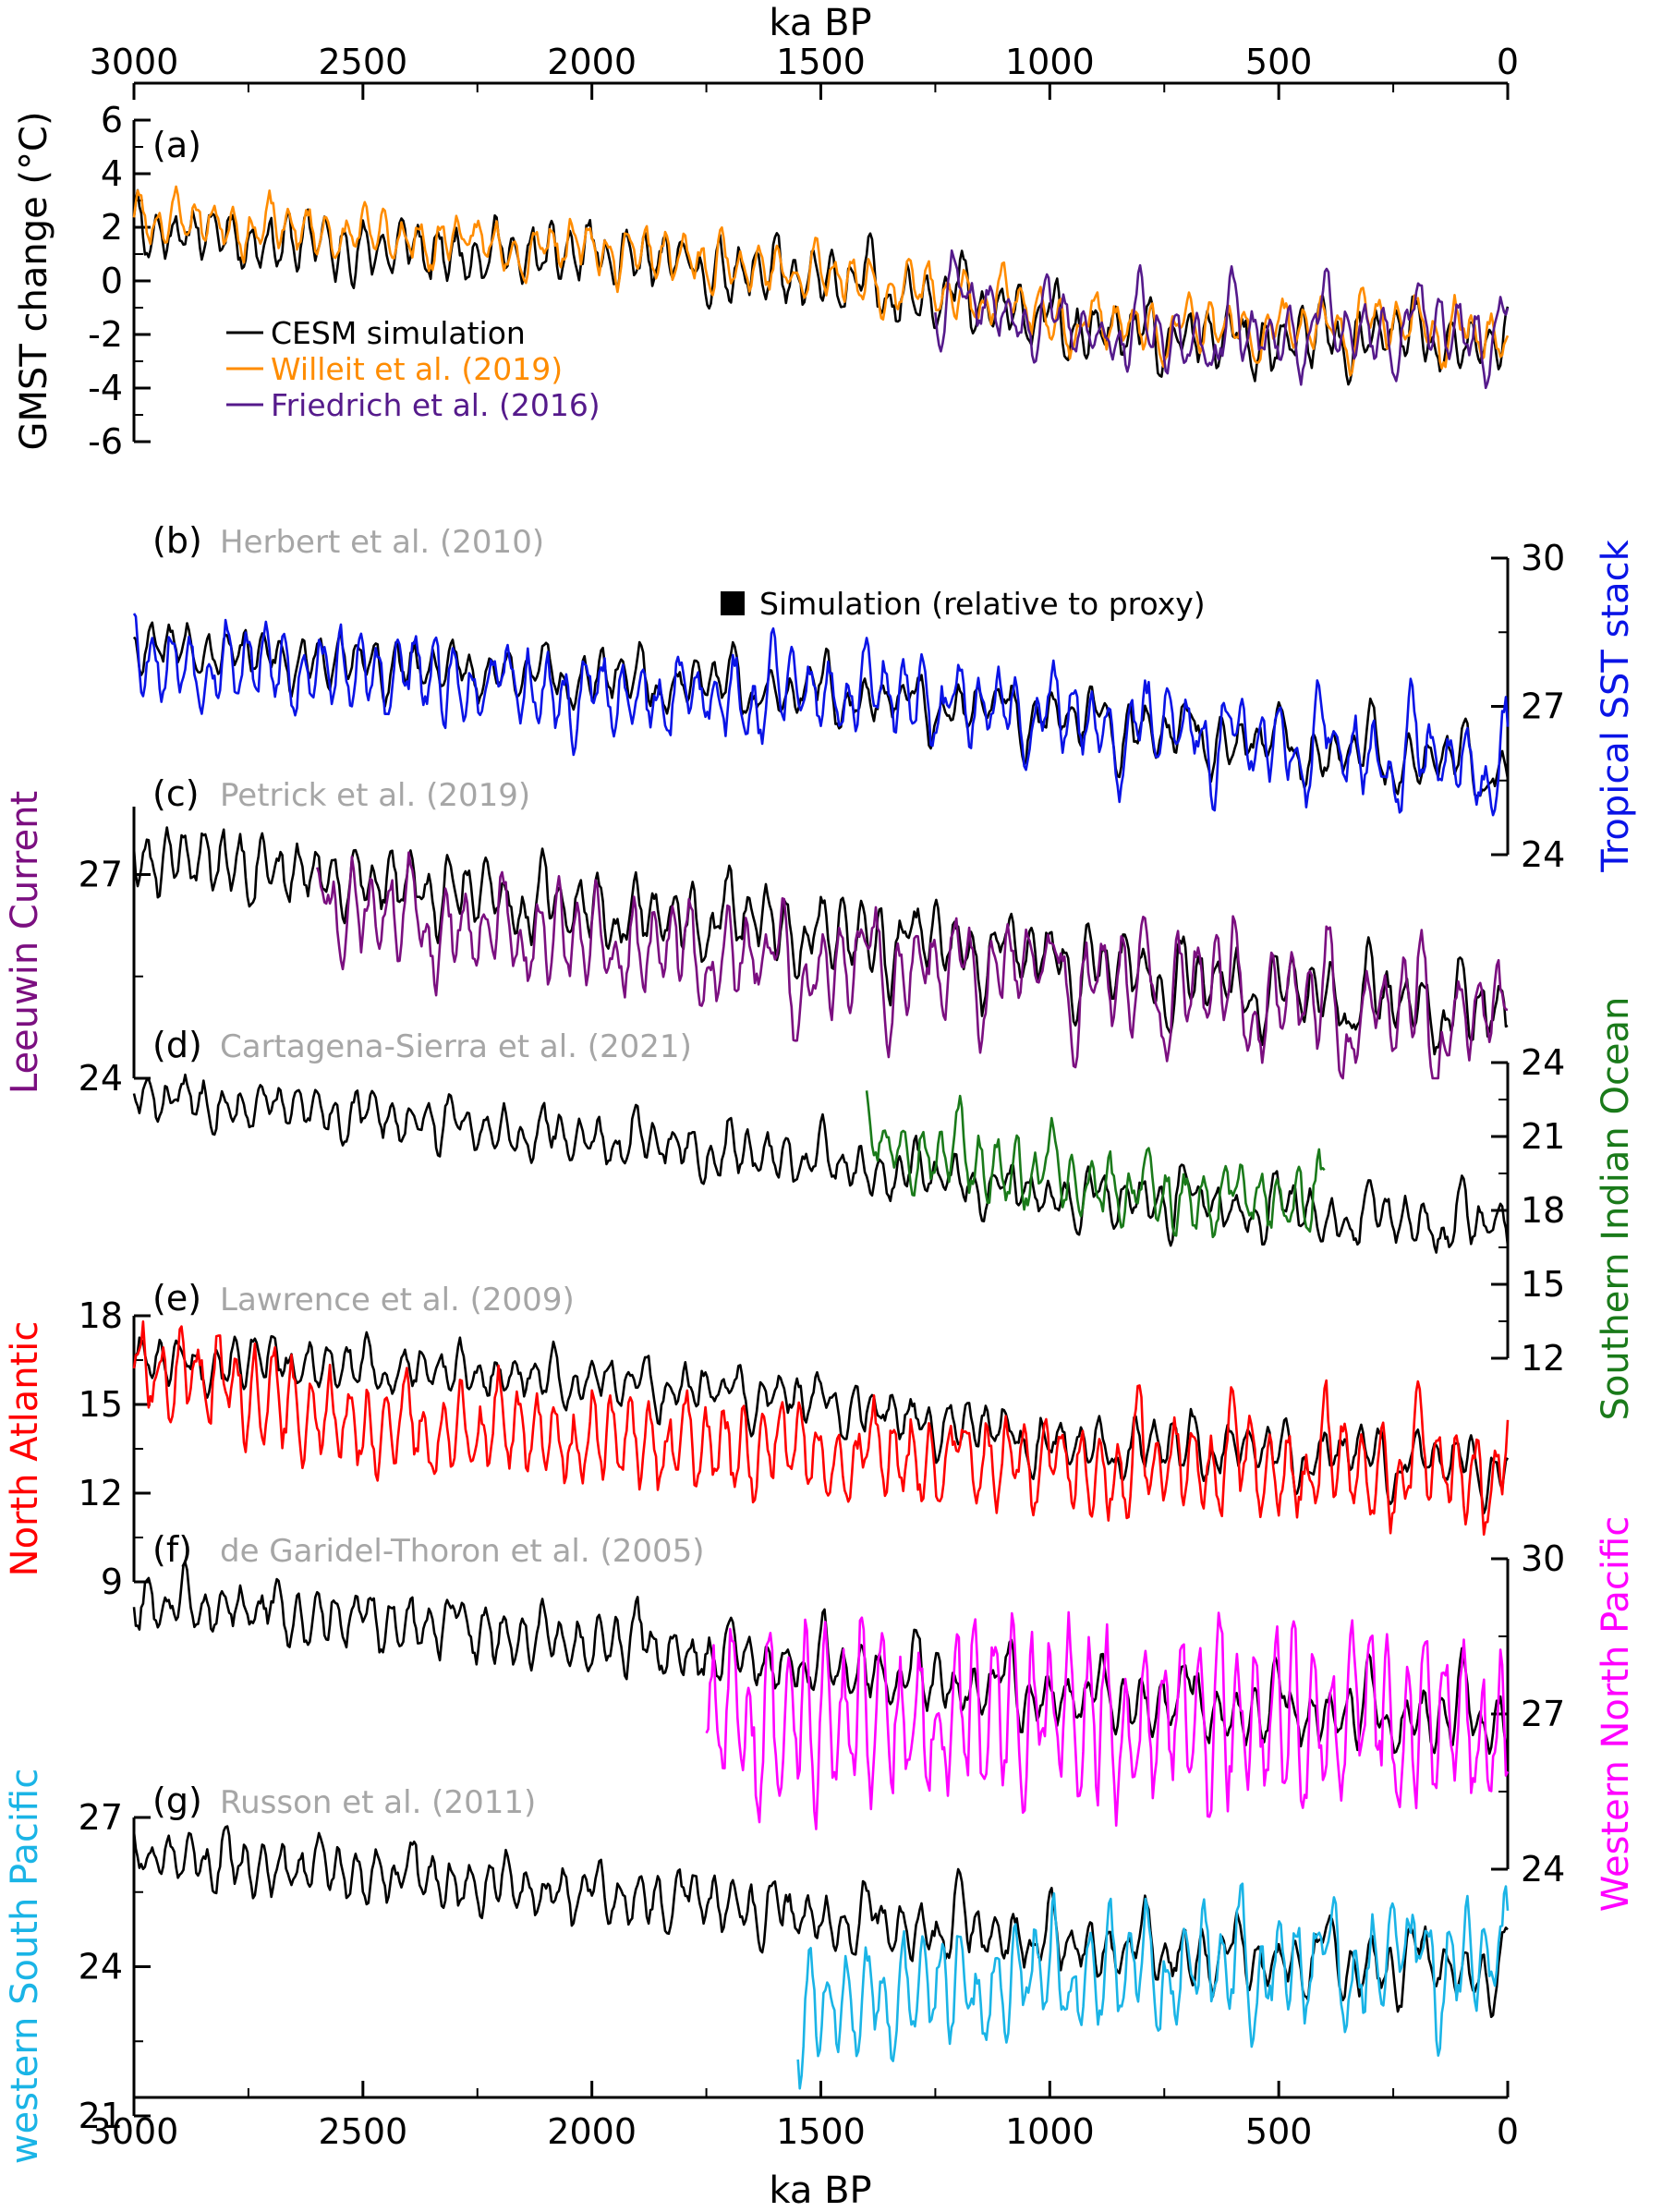  What do you see at coordinates (176, 145) in the screenshot?
I see `panel-letter: (a)` at bounding box center [176, 145].